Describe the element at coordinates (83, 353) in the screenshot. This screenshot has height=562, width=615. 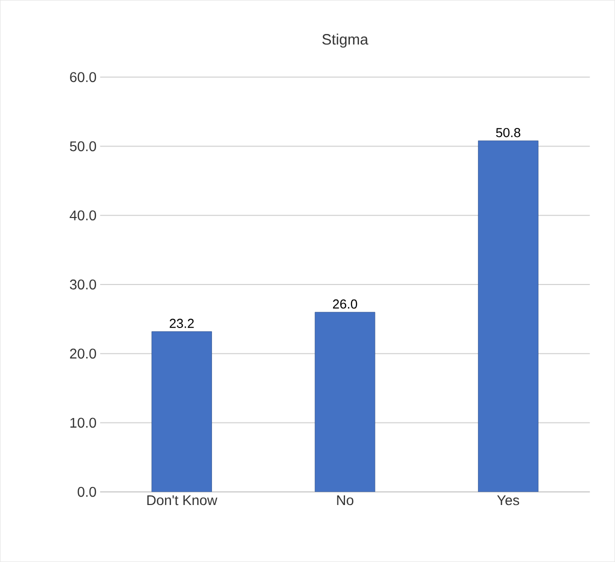
I see `y-tick-label: 20.0` at that location.